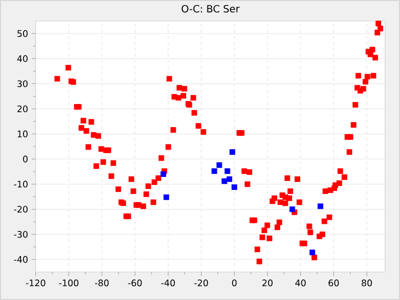 The image size is (400, 300). I want to click on y-tick-label: -30, so click(21, 234).